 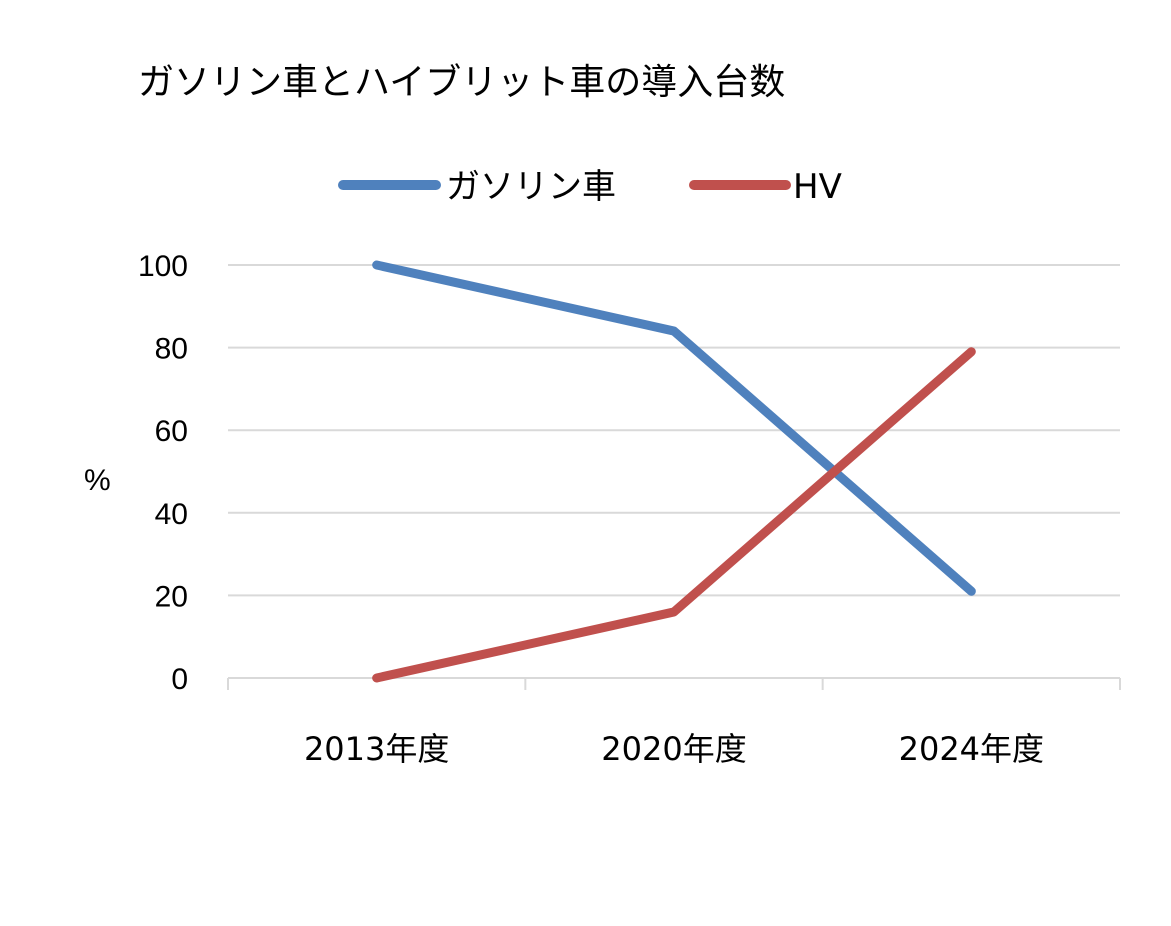 I want to click on chart-title: ガソリン車とハイブリット車の導入台数, so click(x=461, y=82).